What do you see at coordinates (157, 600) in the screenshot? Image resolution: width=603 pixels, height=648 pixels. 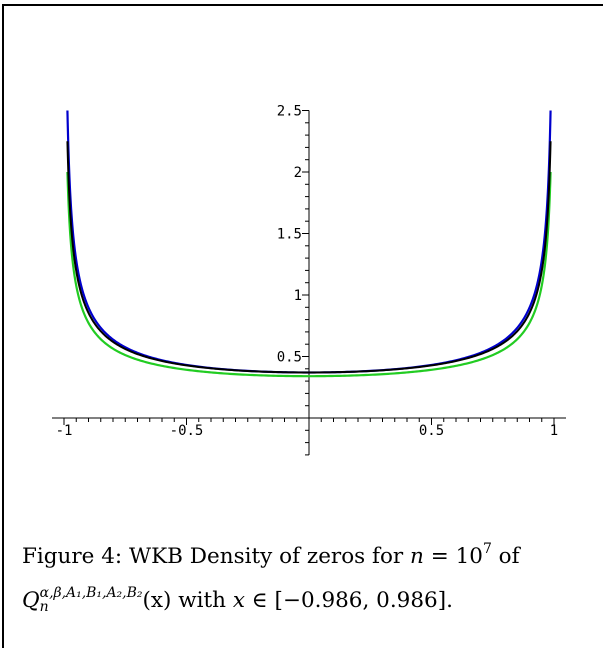 I see `caption-arg: (x)` at bounding box center [157, 600].